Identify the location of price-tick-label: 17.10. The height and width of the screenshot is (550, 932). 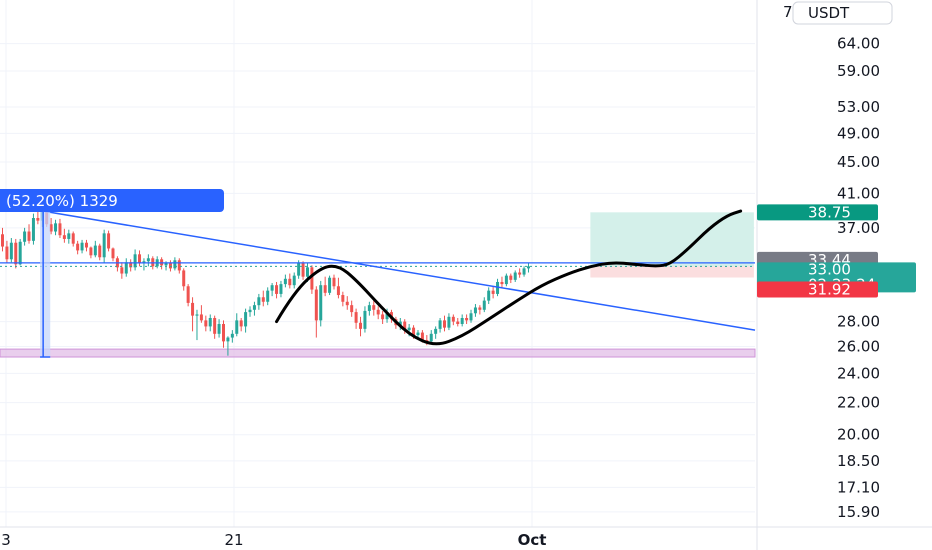
(858, 487).